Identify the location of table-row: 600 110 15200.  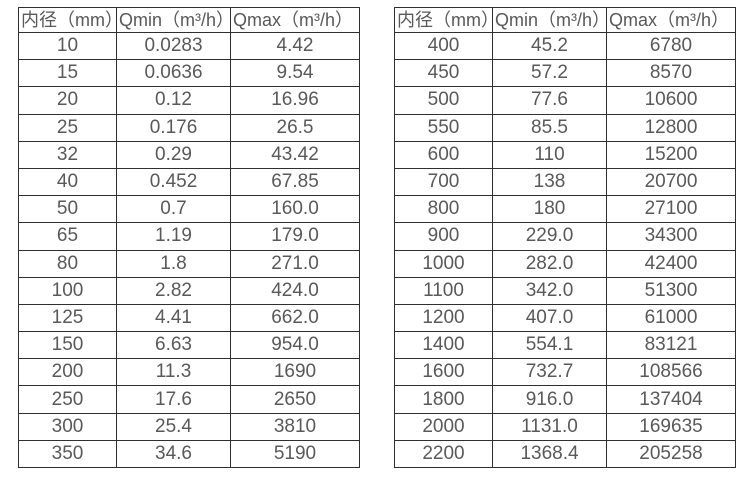
(565, 154).